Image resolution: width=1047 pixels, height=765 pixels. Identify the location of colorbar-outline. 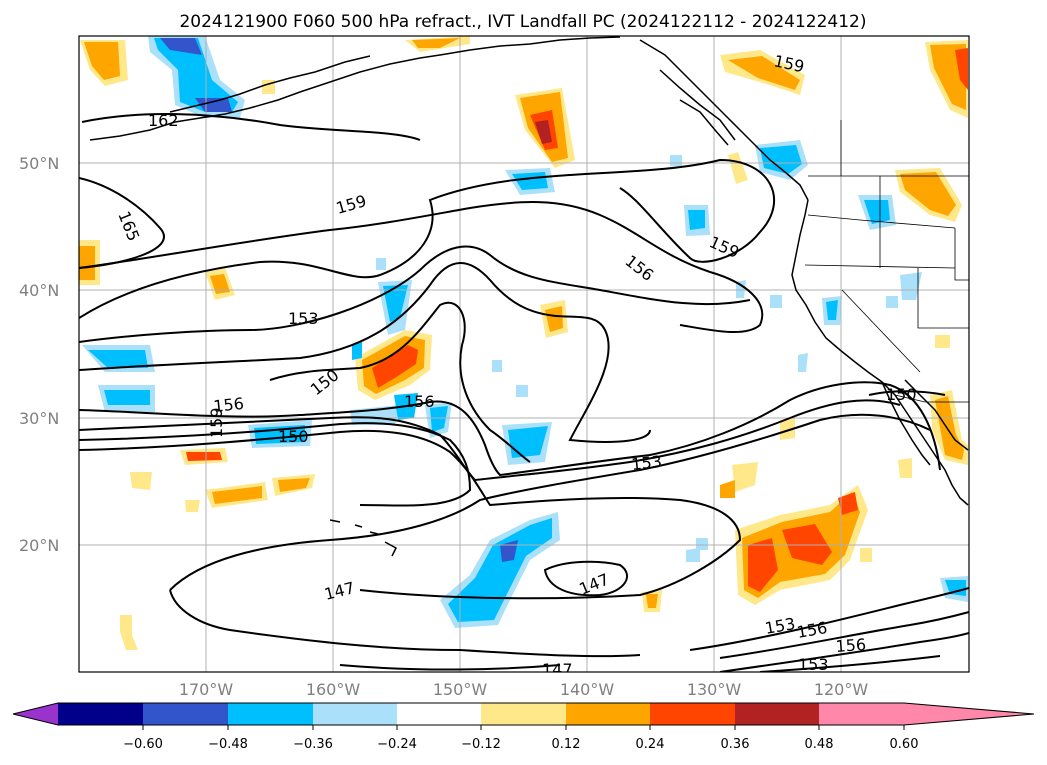
(523, 714).